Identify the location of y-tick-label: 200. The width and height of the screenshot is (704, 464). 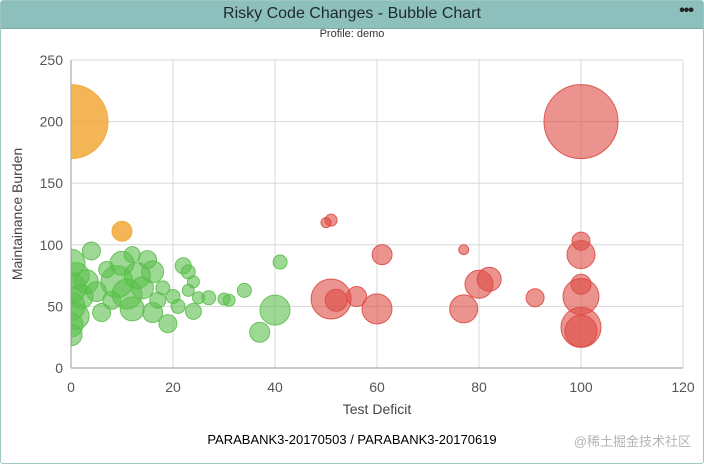
(52, 122).